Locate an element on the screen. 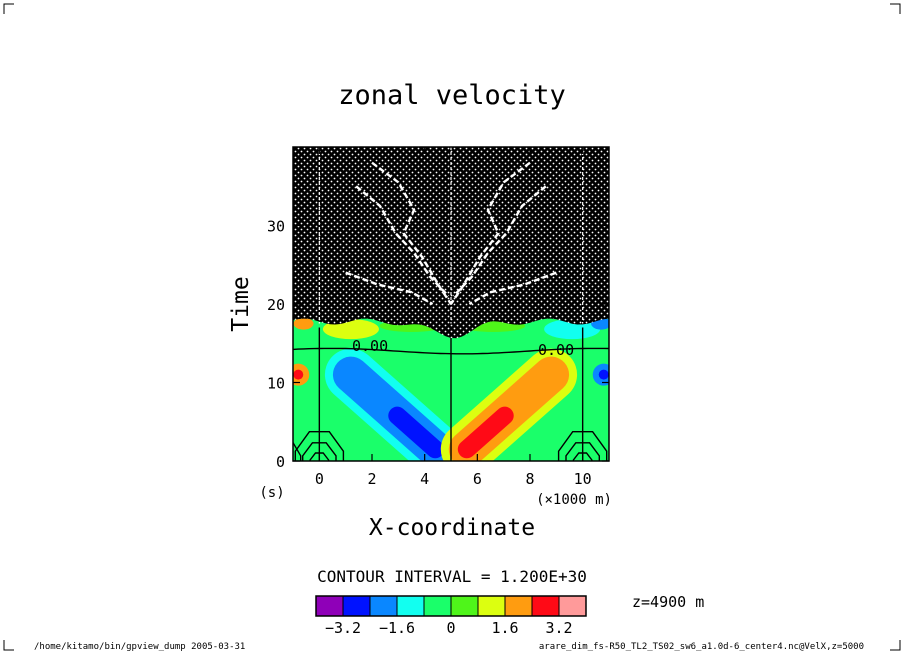 The width and height of the screenshot is (904, 658). bottom-cell-right is located at coordinates (582, 446).